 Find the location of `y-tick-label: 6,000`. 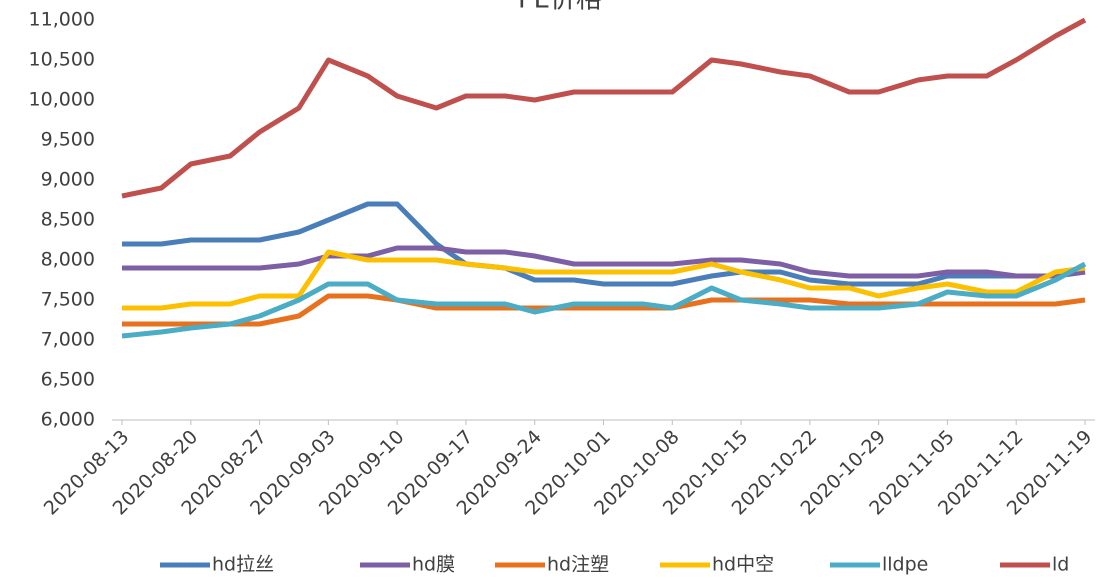

y-tick-label: 6,000 is located at coordinates (68, 420).